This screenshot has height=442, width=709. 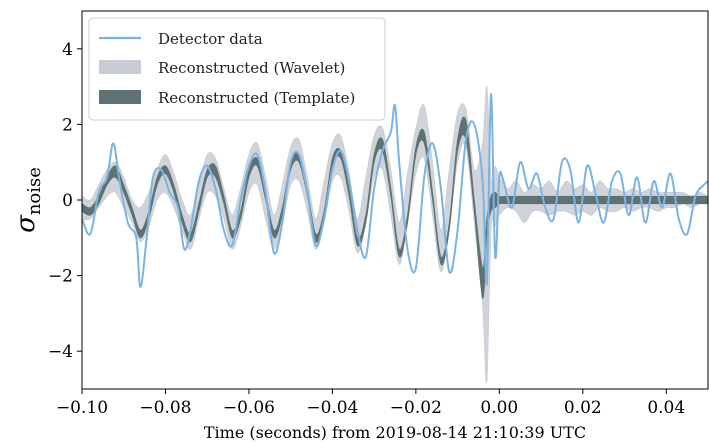 I want to click on x-tick-label: −0.10, so click(x=82, y=408).